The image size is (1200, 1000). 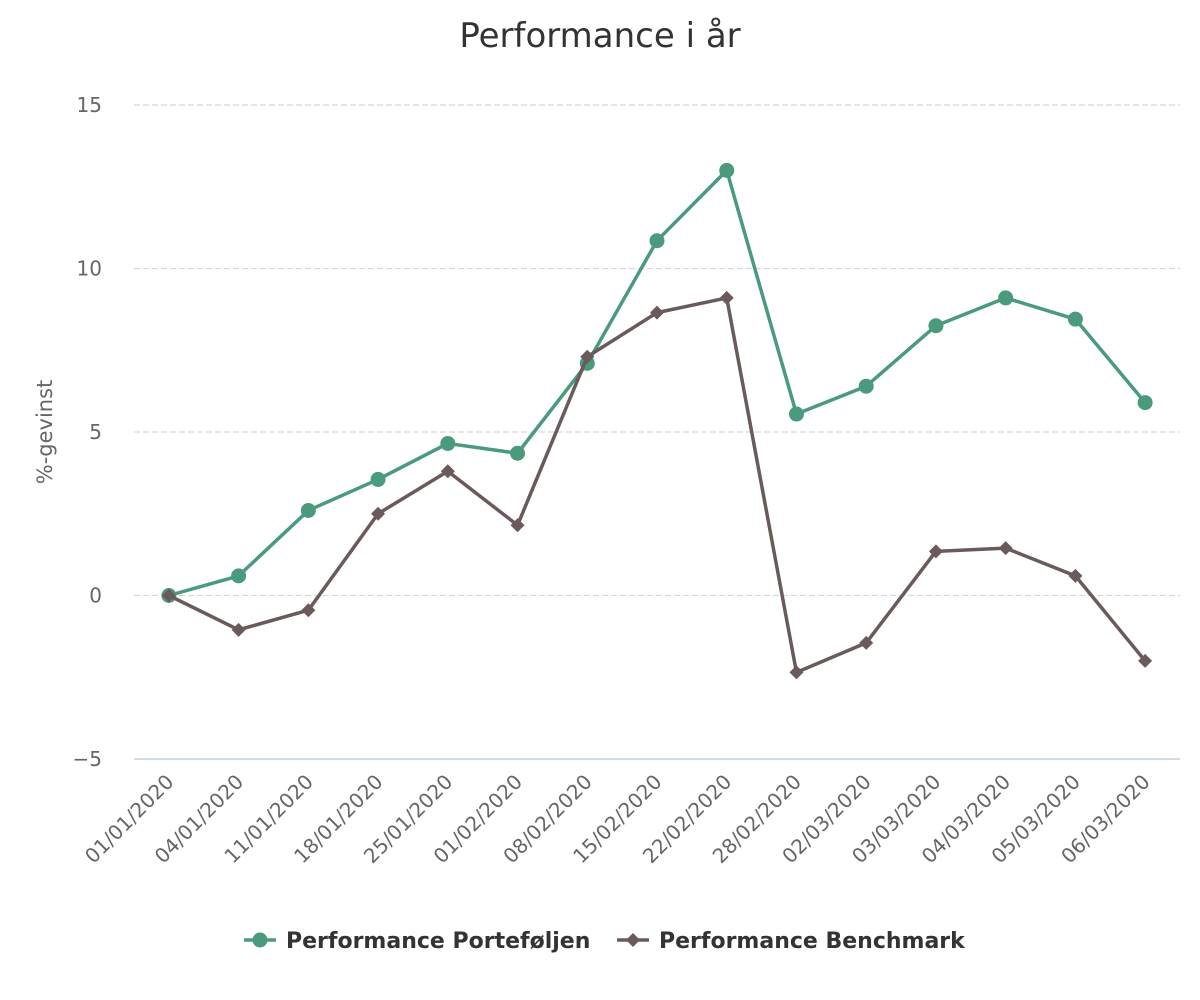 I want to click on chart-title: Performance i år, so click(x=599, y=36).